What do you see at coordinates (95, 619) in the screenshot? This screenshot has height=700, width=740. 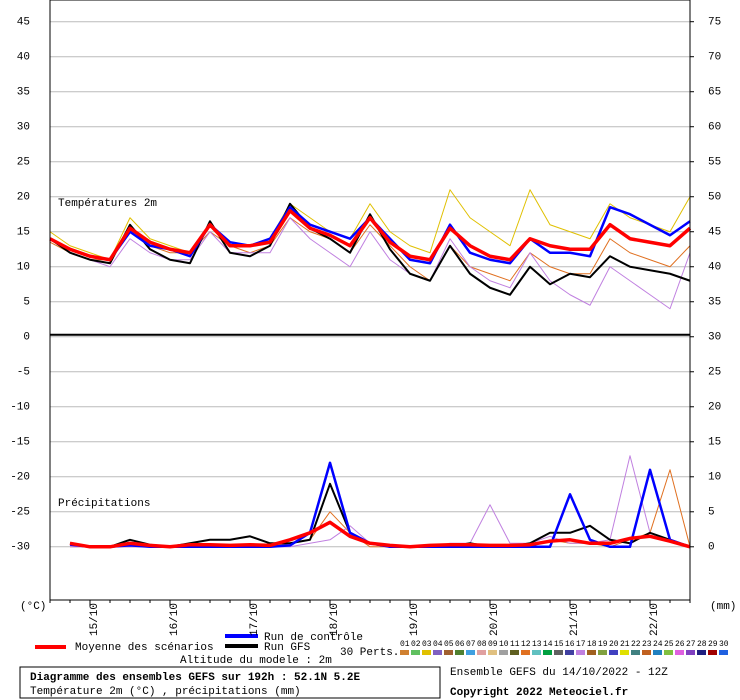 I see `x-tick-label: 15/10` at bounding box center [95, 619].